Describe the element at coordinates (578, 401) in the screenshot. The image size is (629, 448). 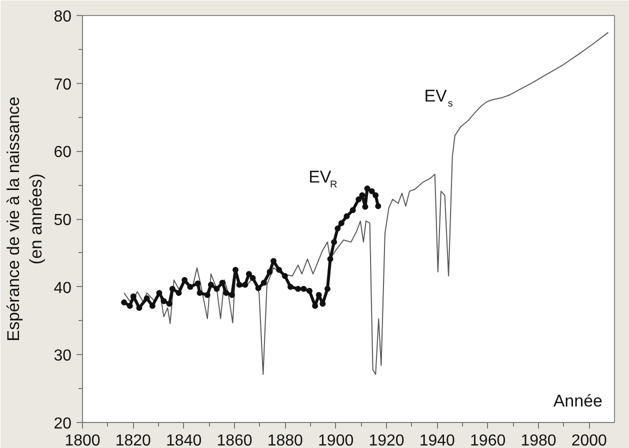
I see `x-axis-title: Année` at that location.